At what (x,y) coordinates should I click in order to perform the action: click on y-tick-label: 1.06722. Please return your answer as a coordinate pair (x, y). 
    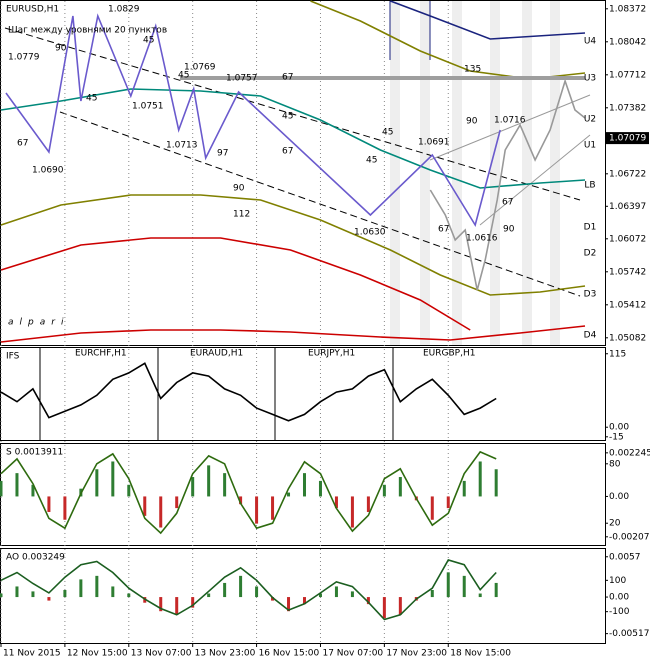
    Looking at the image, I should click on (627, 174).